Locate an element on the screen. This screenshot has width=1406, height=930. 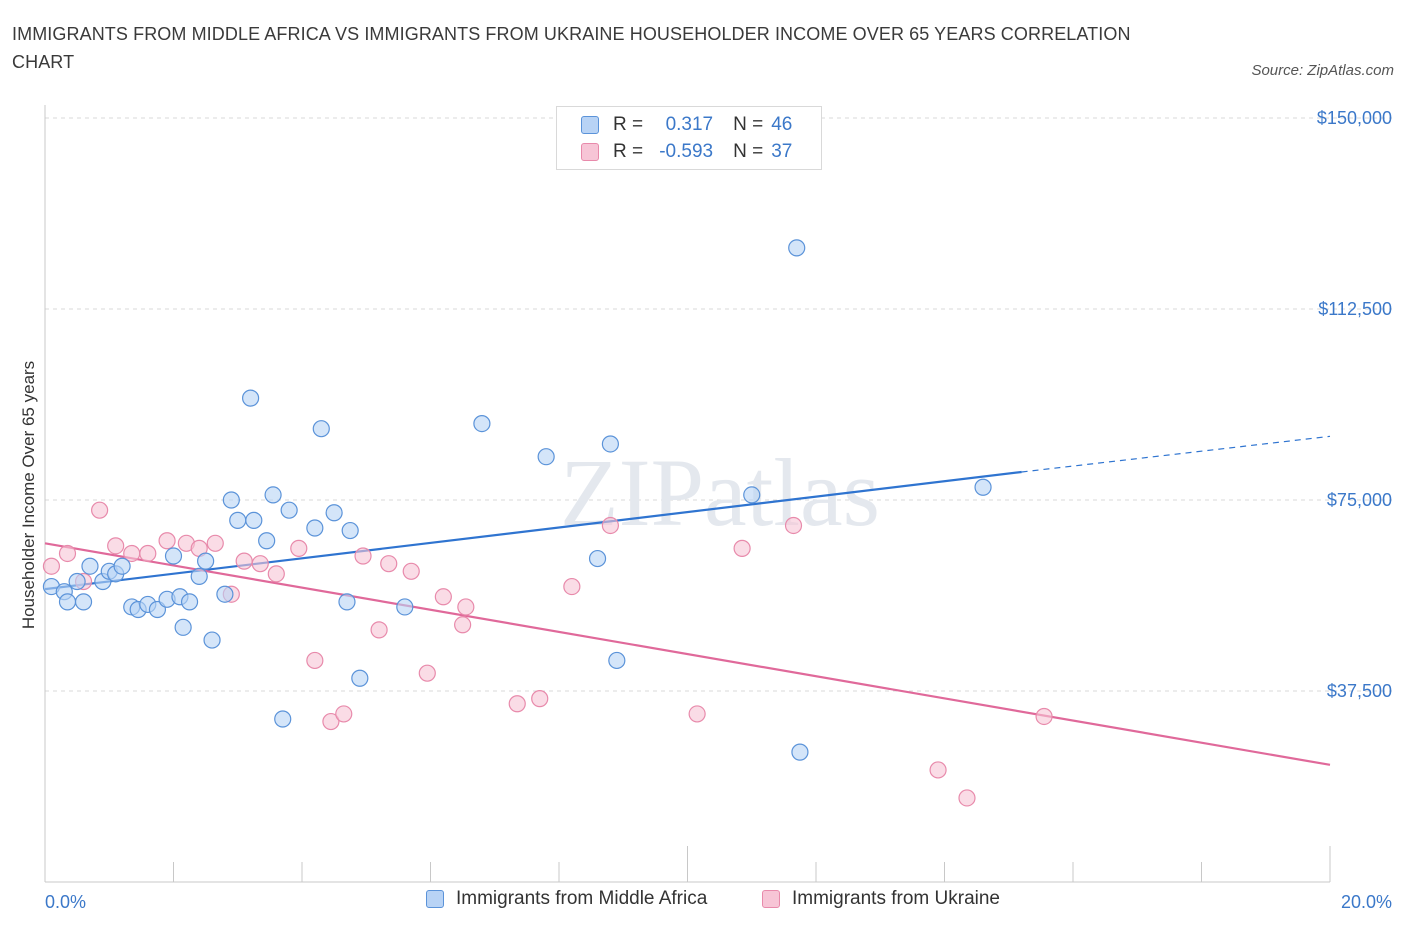
legend-r-value: -0.593 is located at coordinates (686, 151).